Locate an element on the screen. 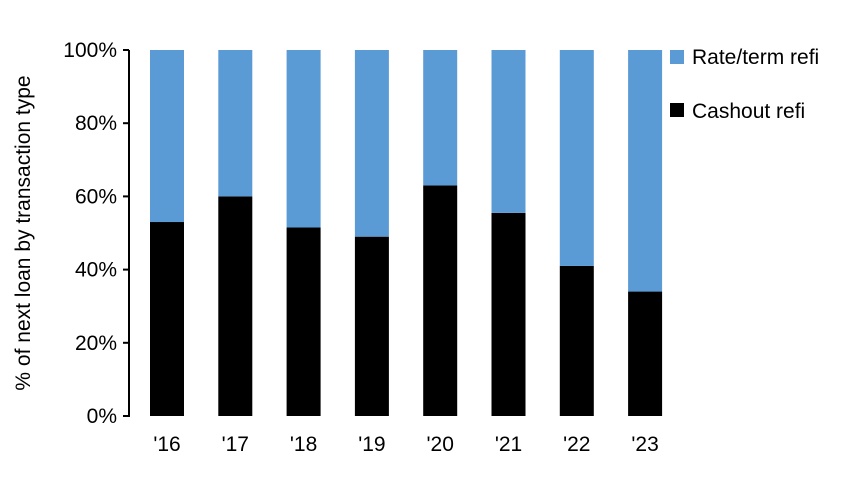  y-axis-label: % of next loan by transaction type is located at coordinates (23, 232).